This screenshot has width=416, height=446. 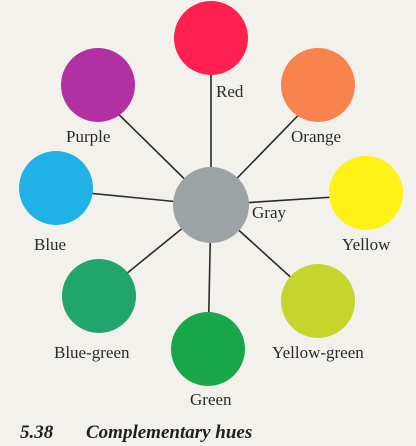 What do you see at coordinates (169, 432) in the screenshot?
I see `caption-title: Complementary hues` at bounding box center [169, 432].